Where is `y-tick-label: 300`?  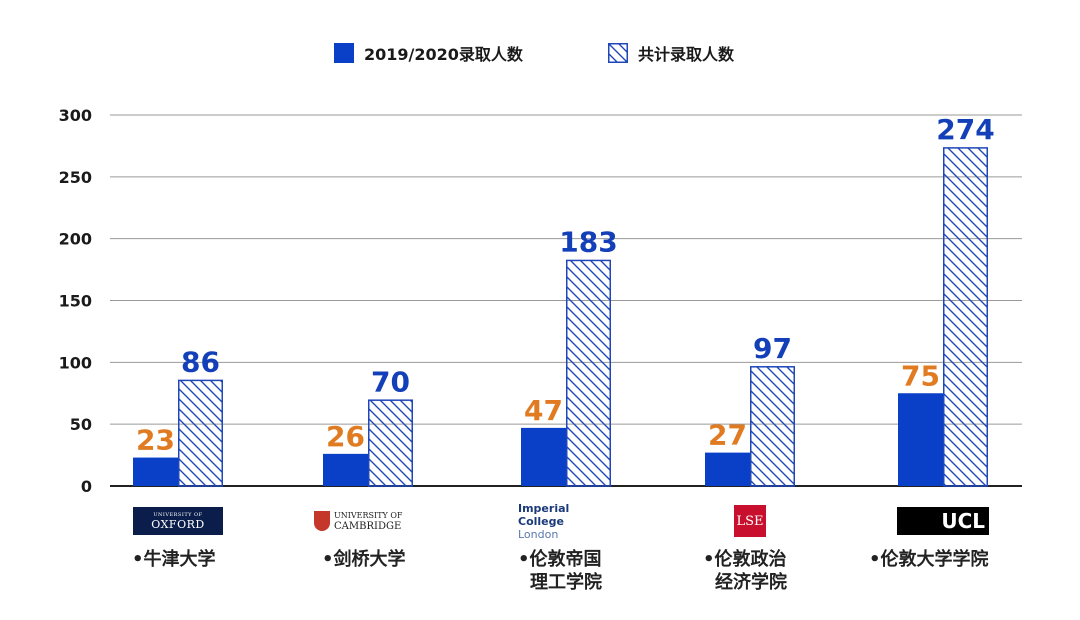
y-tick-label: 300 is located at coordinates (75, 115).